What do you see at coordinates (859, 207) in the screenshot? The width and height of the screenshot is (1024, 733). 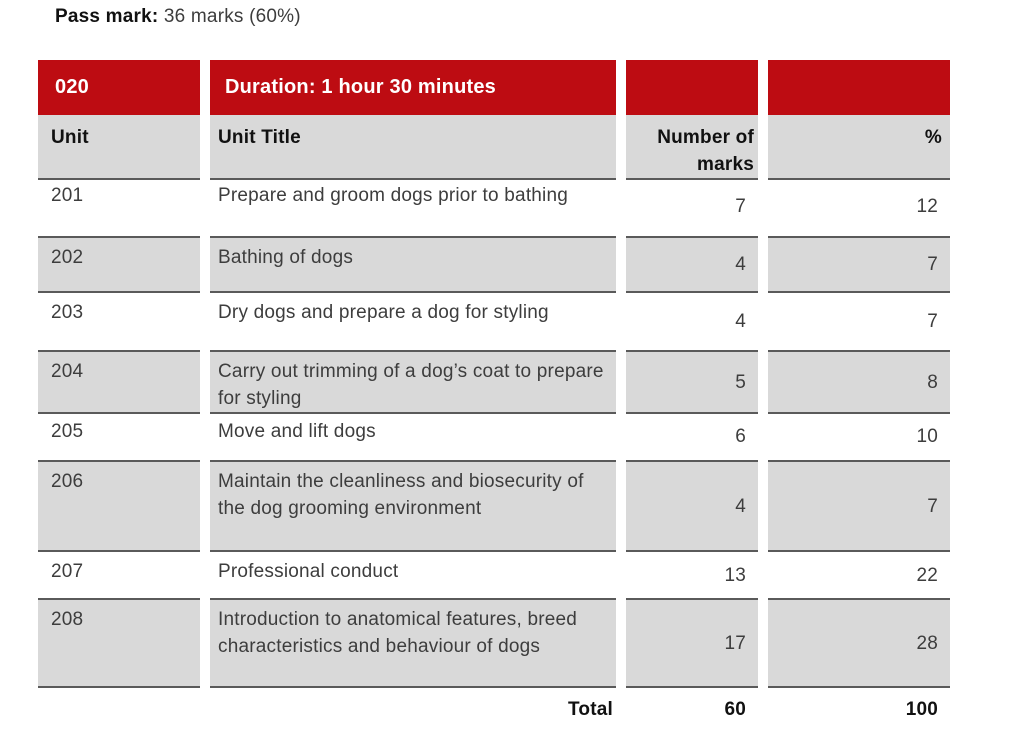 I see `percent-cell: 12` at bounding box center [859, 207].